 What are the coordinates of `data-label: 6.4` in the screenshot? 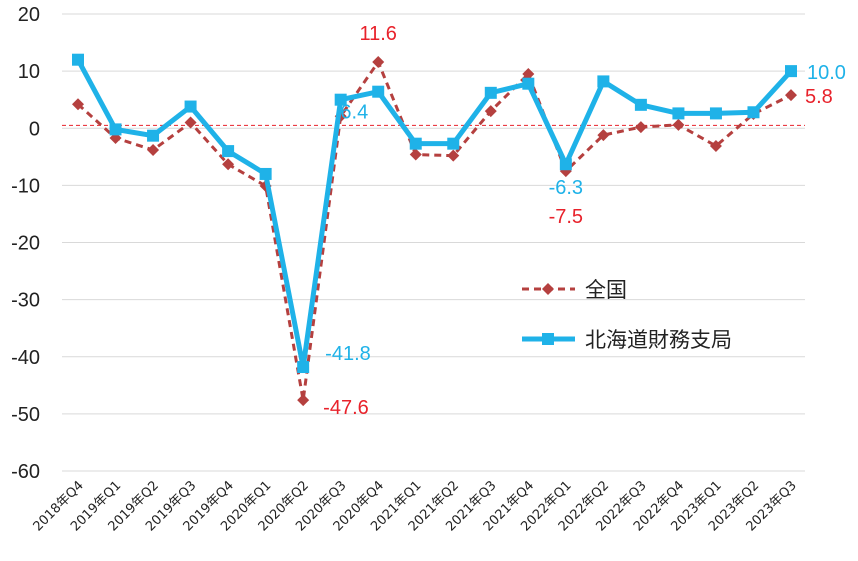 It's located at (354, 113).